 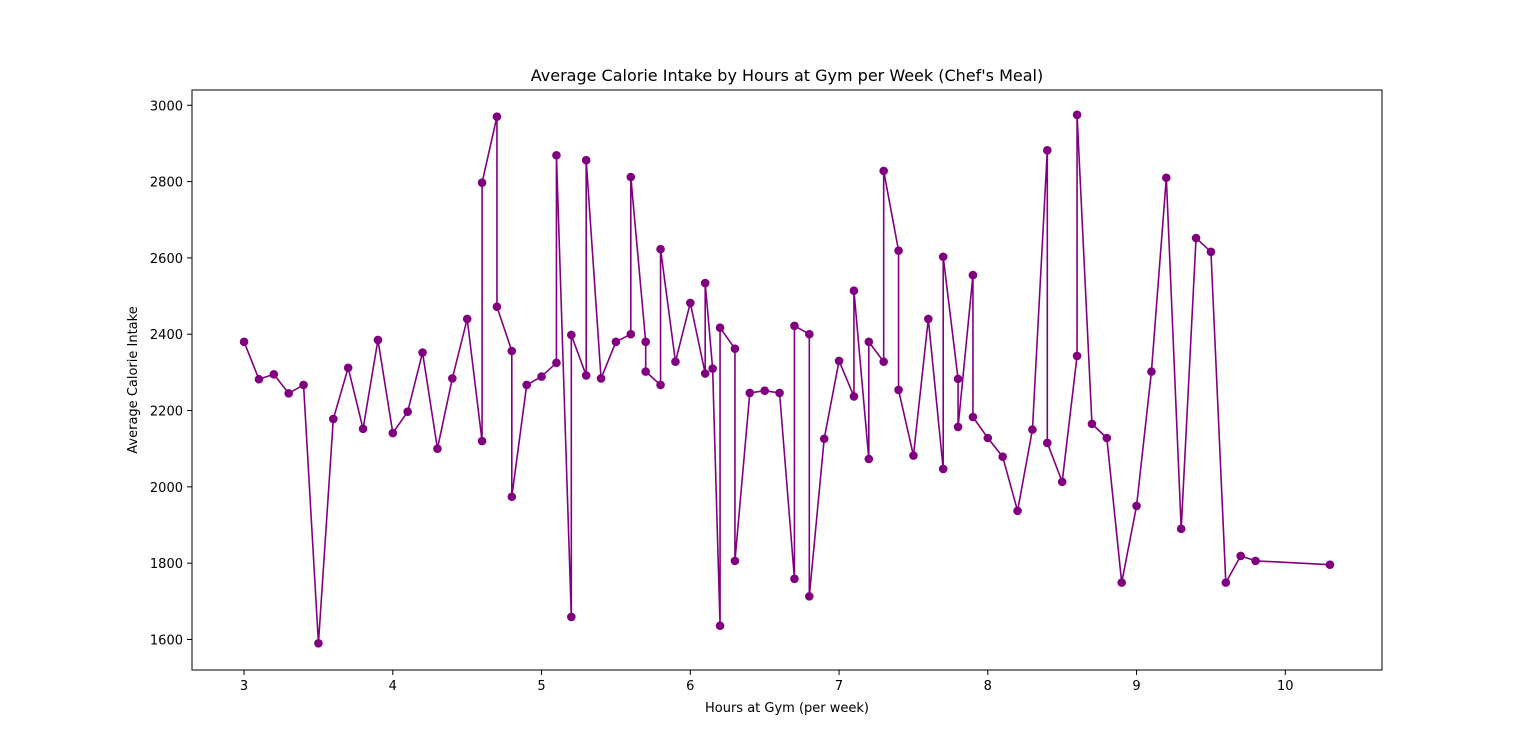 What do you see at coordinates (244, 686) in the screenshot?
I see `x-tick-label: 3` at bounding box center [244, 686].